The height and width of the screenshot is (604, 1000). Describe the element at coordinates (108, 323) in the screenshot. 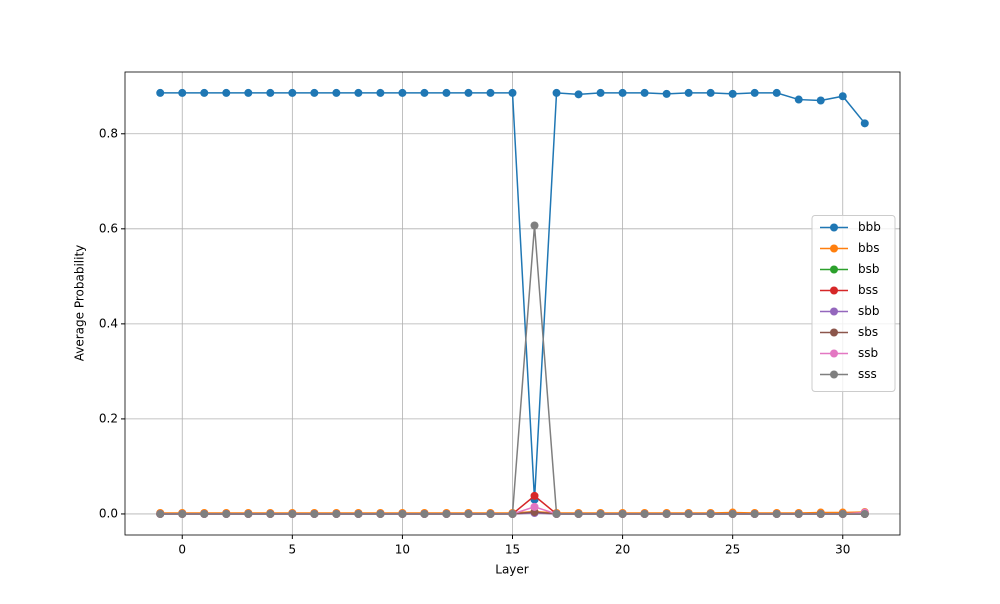

I see `y-tick-label: 0.4` at that location.